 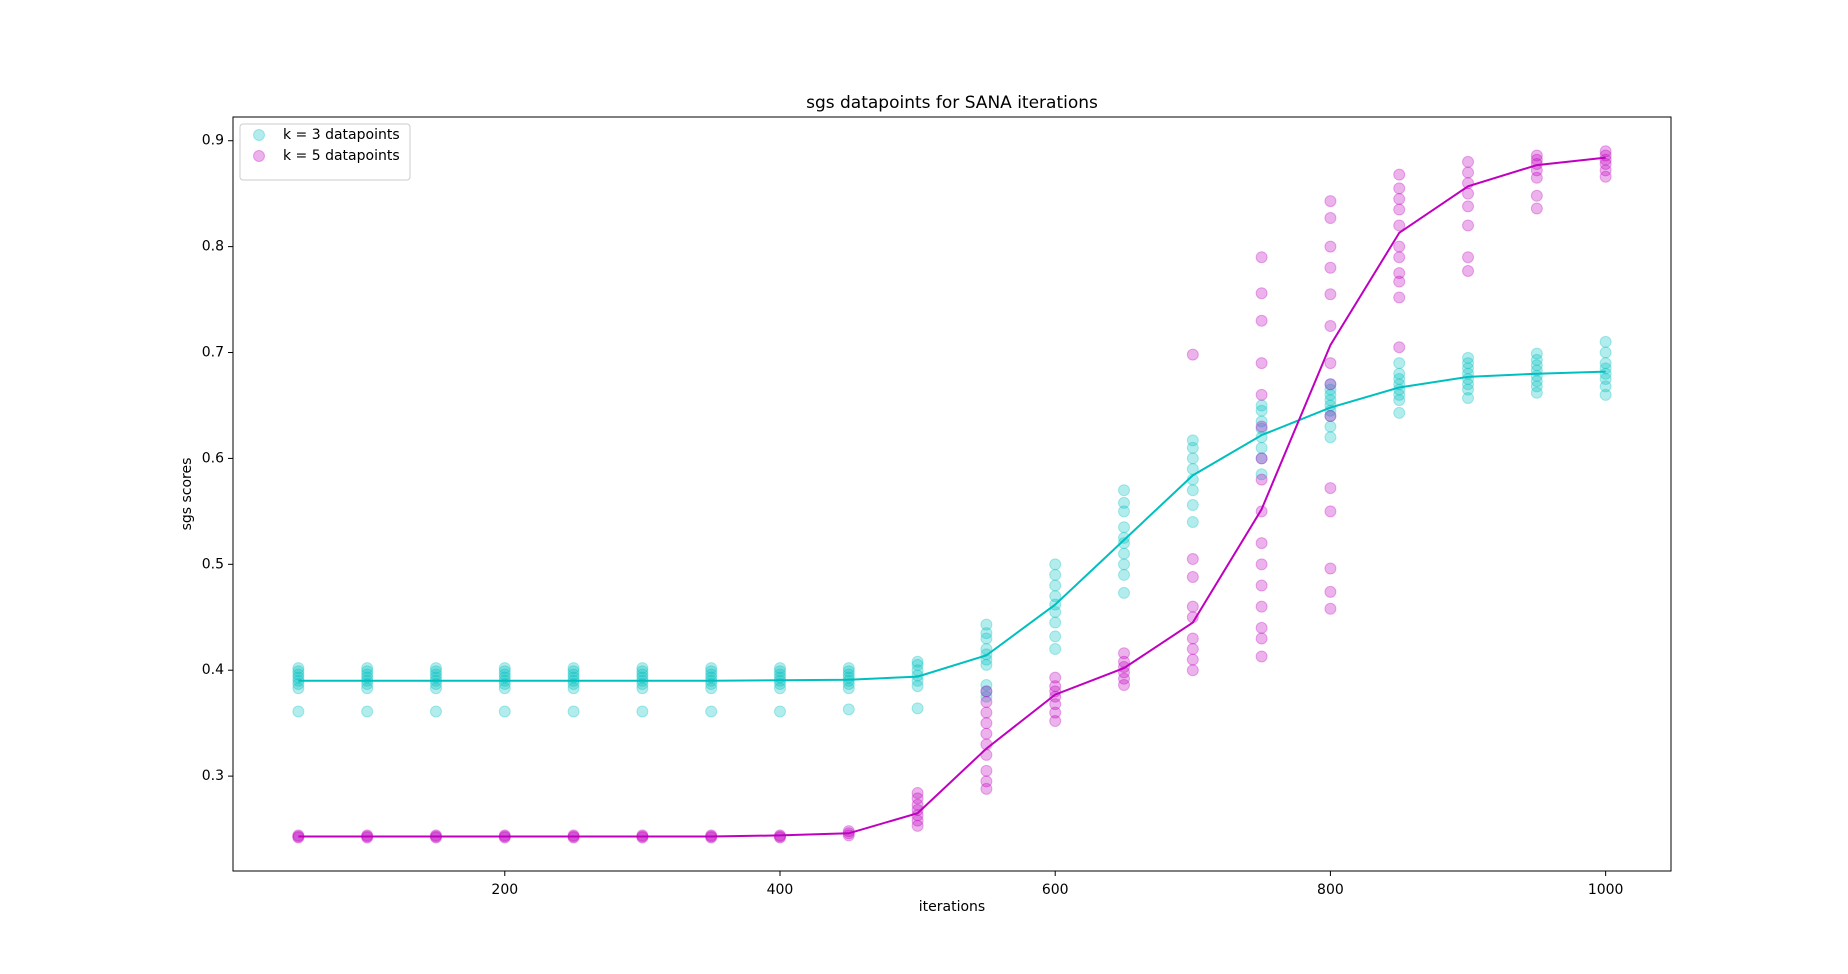 I want to click on x-tick-label: 200, so click(x=504, y=890).